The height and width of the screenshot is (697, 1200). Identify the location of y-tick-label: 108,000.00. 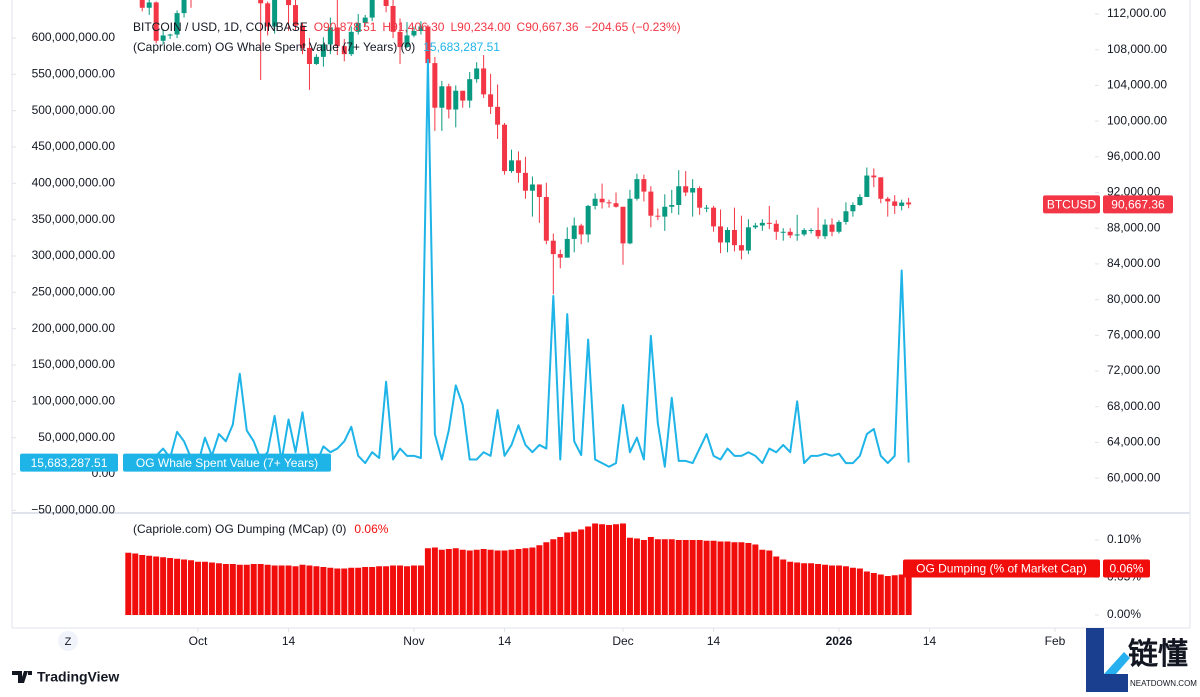
(1137, 49).